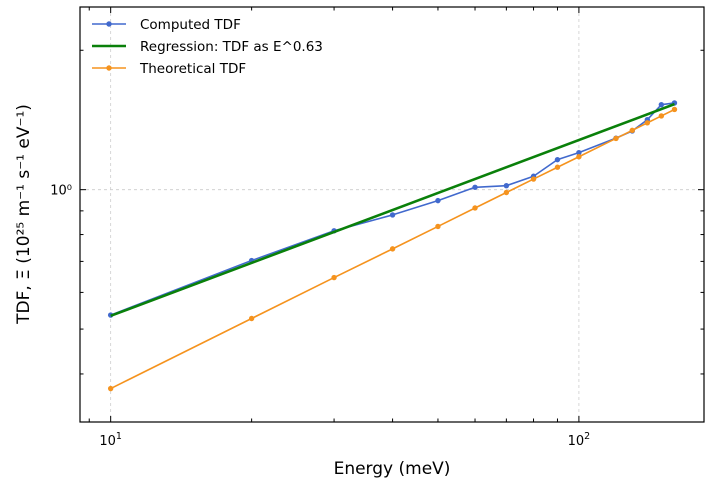  Describe the element at coordinates (231, 47) in the screenshot. I see `legend-label: Regression: TDF as E^0.63` at that location.